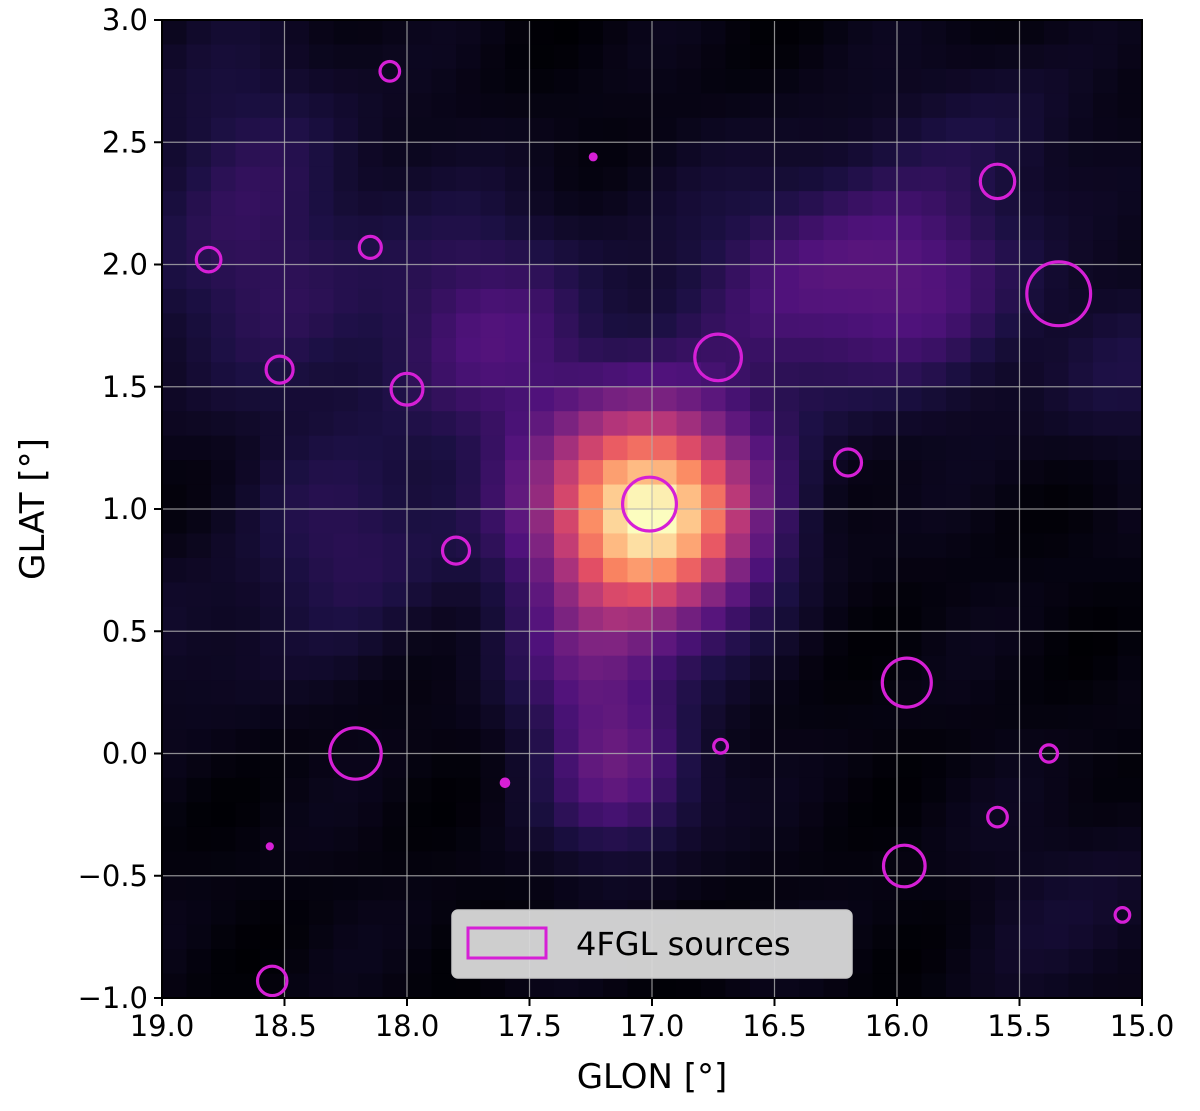 Image resolution: width=1200 pixels, height=1111 pixels. What do you see at coordinates (652, 944) in the screenshot?
I see `legend: 4FGL sources` at bounding box center [652, 944].